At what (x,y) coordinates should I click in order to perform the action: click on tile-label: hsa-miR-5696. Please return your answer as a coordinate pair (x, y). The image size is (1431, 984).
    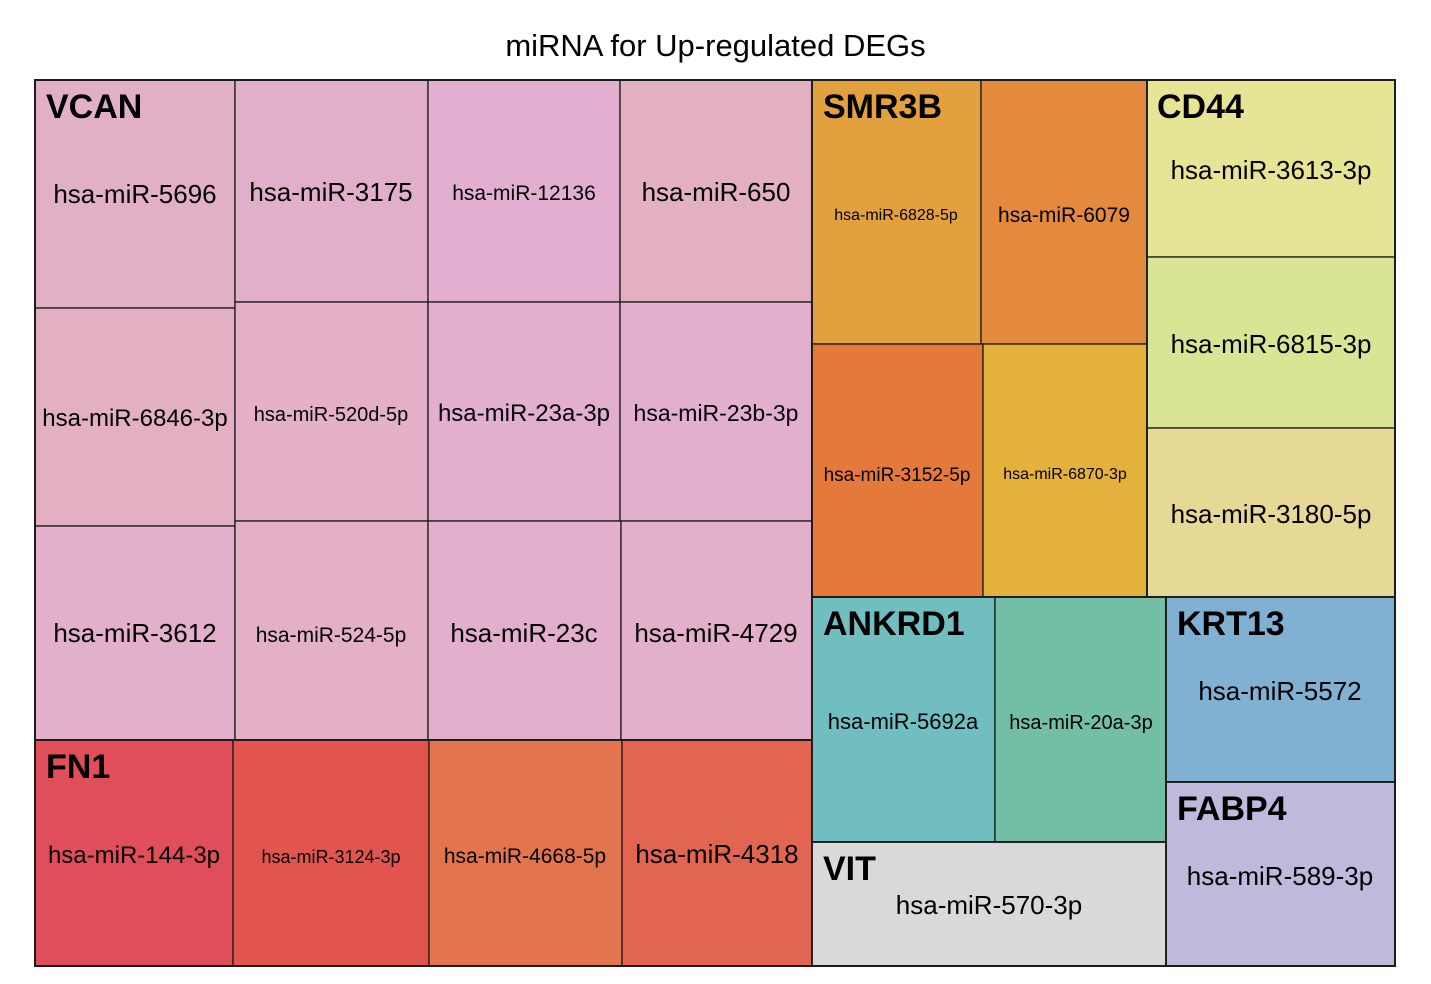
    Looking at the image, I should click on (134, 194).